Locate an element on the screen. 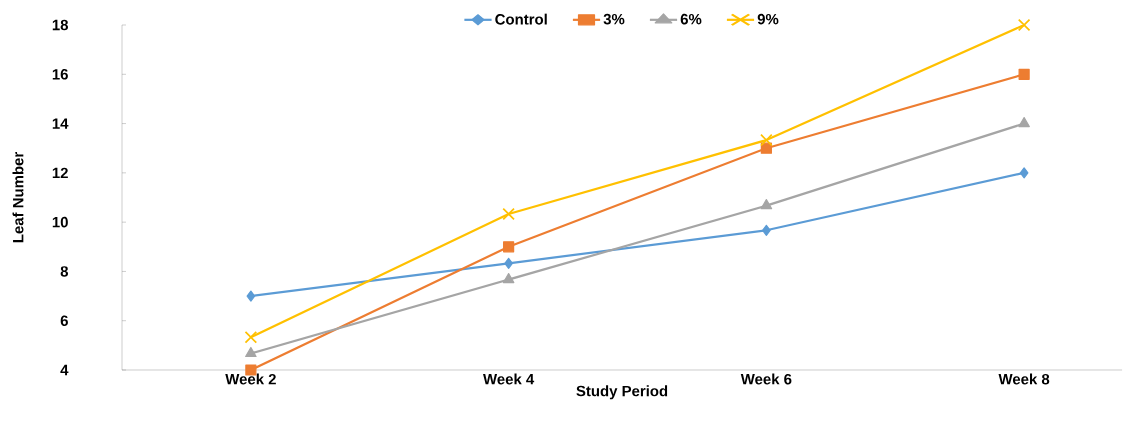 Image resolution: width=1125 pixels, height=440 pixels. y-tick-label: 10 is located at coordinates (60, 222).